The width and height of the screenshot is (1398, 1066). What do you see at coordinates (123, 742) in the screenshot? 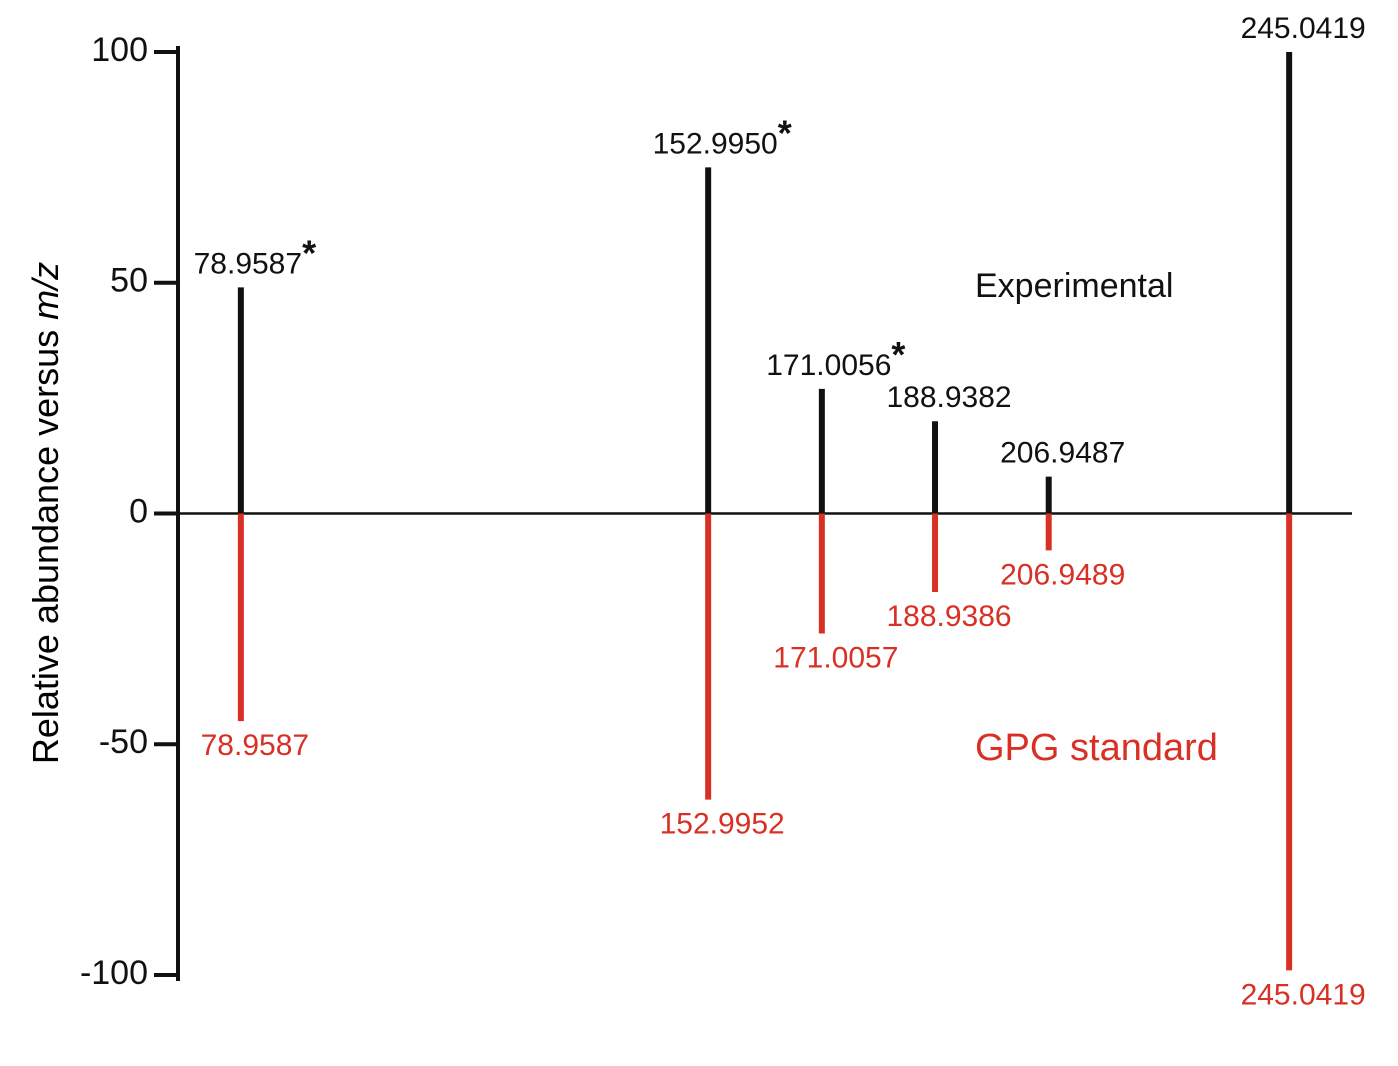
I see `y-tick-label: -50` at bounding box center [123, 742].